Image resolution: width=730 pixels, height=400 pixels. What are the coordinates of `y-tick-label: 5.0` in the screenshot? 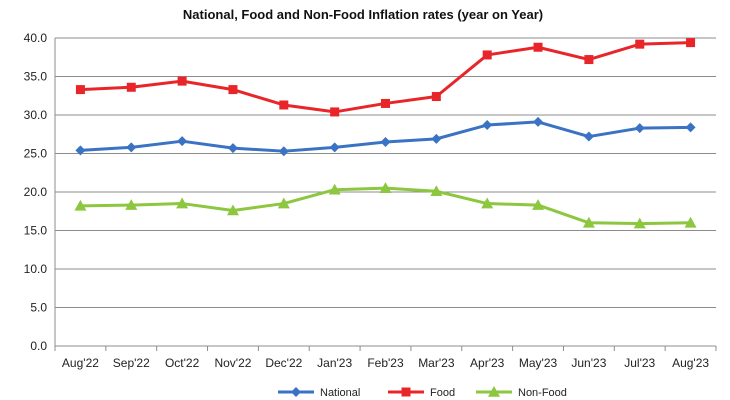 It's located at (38, 308).